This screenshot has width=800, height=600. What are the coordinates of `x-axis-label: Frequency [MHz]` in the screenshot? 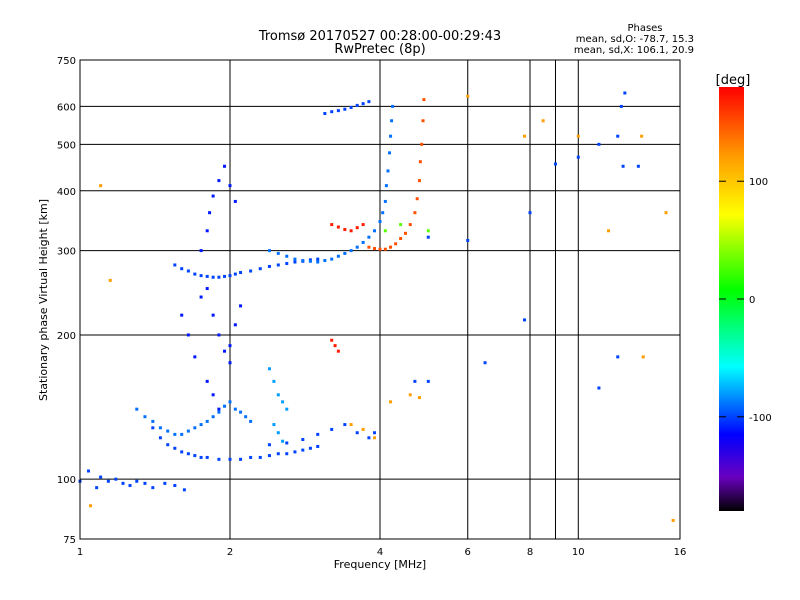 It's located at (380, 564).